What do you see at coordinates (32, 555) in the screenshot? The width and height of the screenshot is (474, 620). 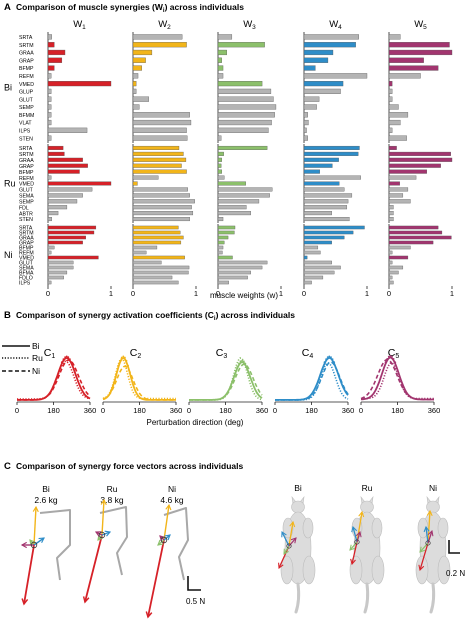 I see `vector-set-bi` at bounding box center [32, 555].